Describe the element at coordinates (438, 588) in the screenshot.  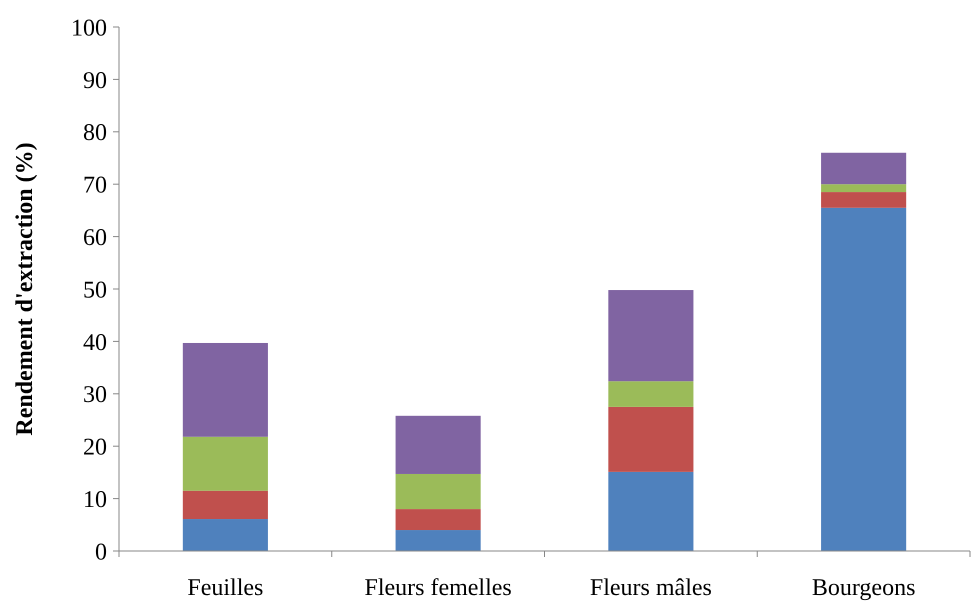
I see `x-tick-label: Fleurs femelles` at that location.